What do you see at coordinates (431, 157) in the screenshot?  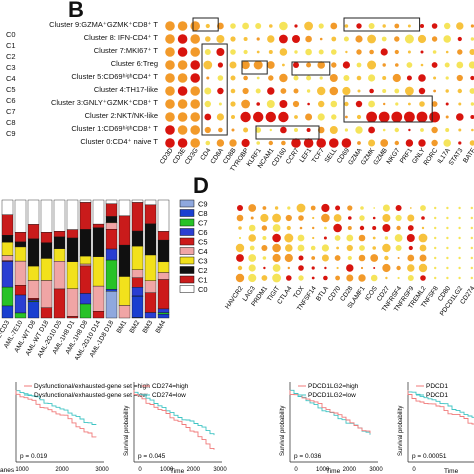 I see `gene-tick-label: RORC` at bounding box center [431, 157].